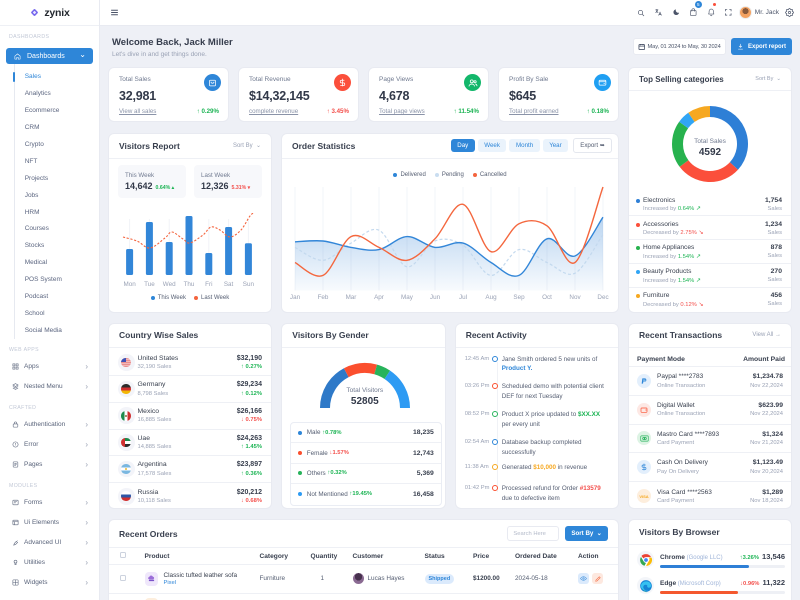  I want to click on svg-text: Oct, so click(547, 297).